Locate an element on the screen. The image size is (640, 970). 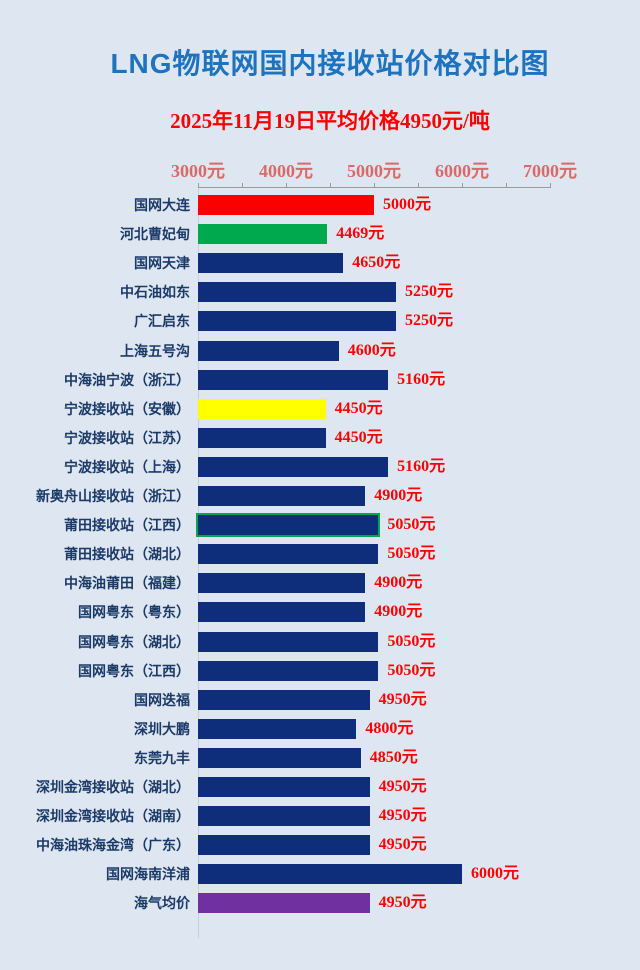
x-axis-tick-label: 3000元 is located at coordinates (198, 171).